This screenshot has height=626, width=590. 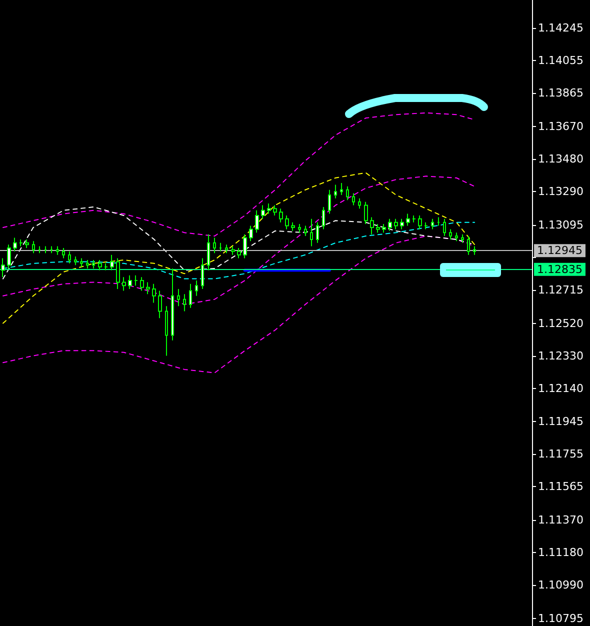 What do you see at coordinates (561, 323) in the screenshot?
I see `y-tick-label: 1.12520` at bounding box center [561, 323].